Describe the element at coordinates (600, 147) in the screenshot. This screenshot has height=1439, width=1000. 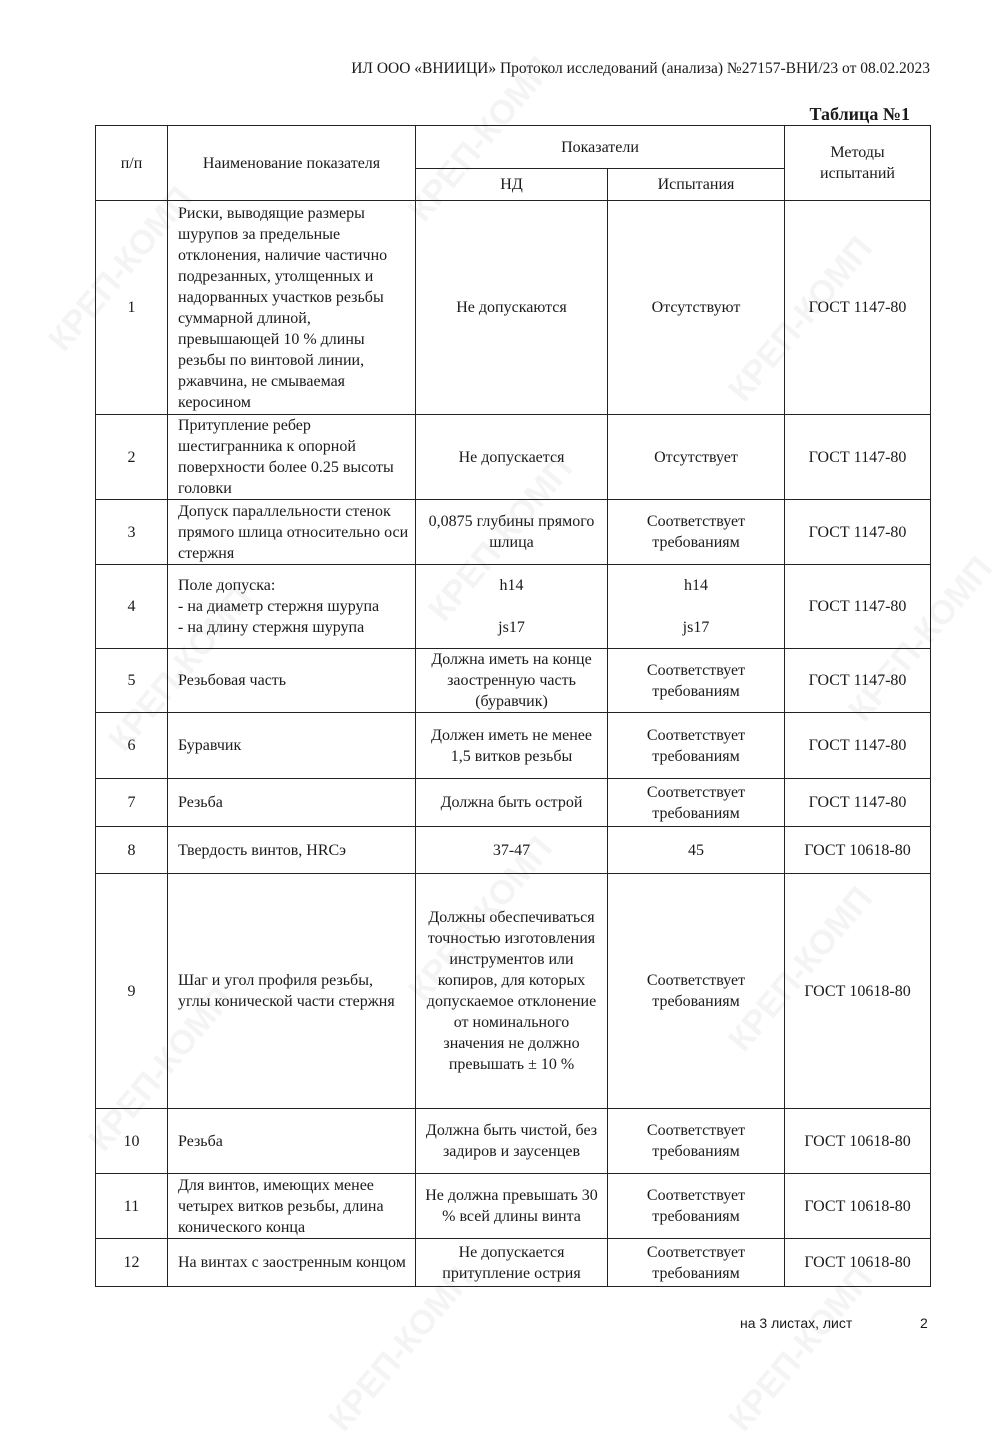
I see `col-indicators: Показатели` at that location.